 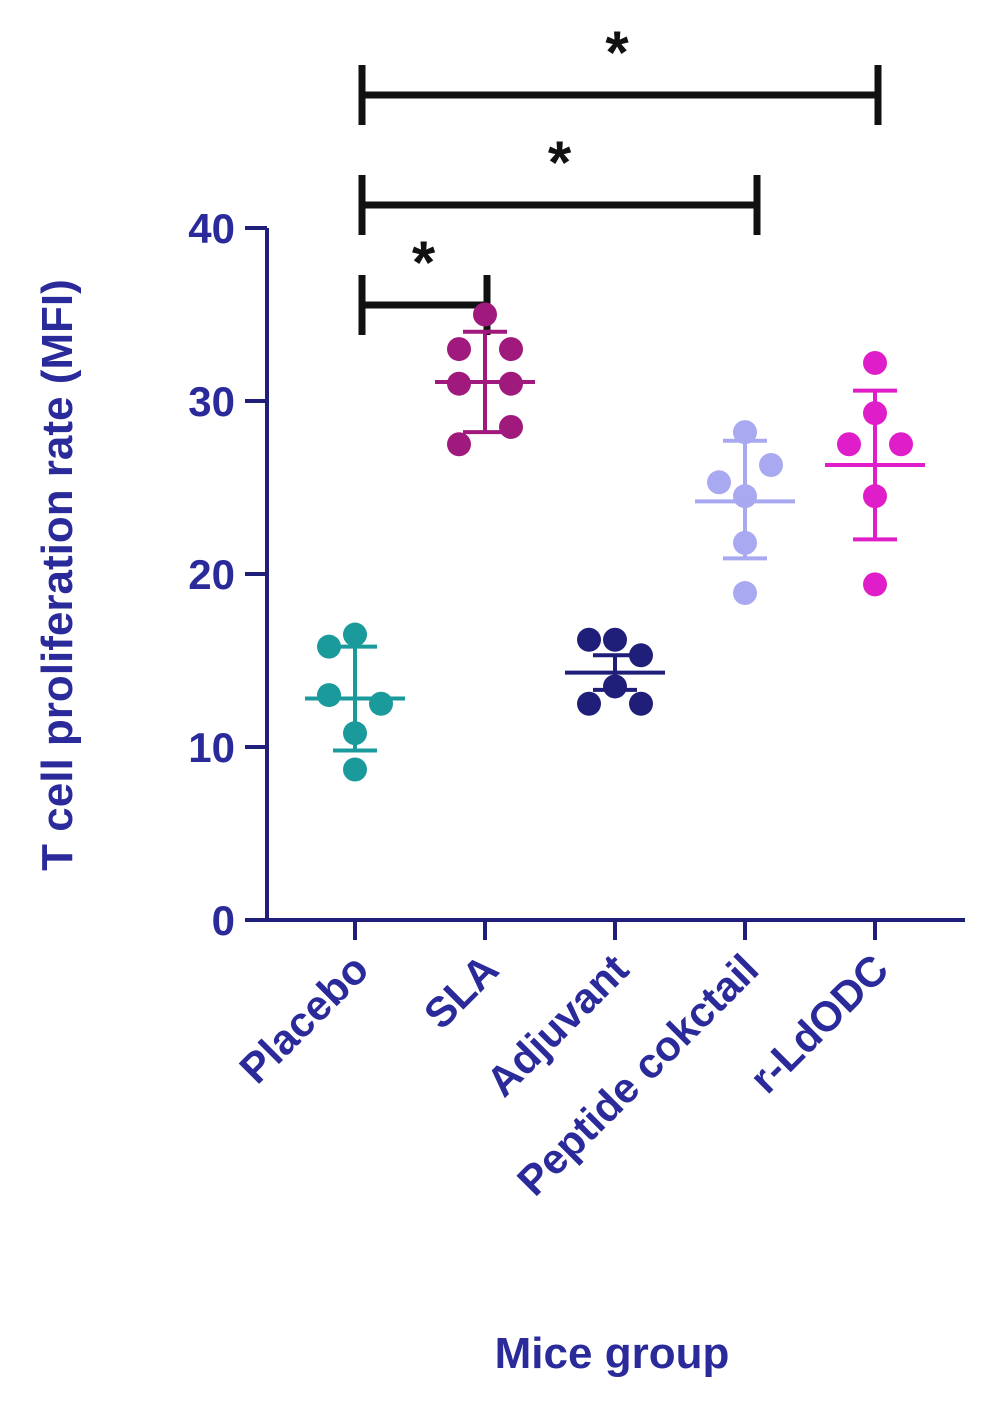 I want to click on x-tick-label: SLA, so click(x=461, y=991).